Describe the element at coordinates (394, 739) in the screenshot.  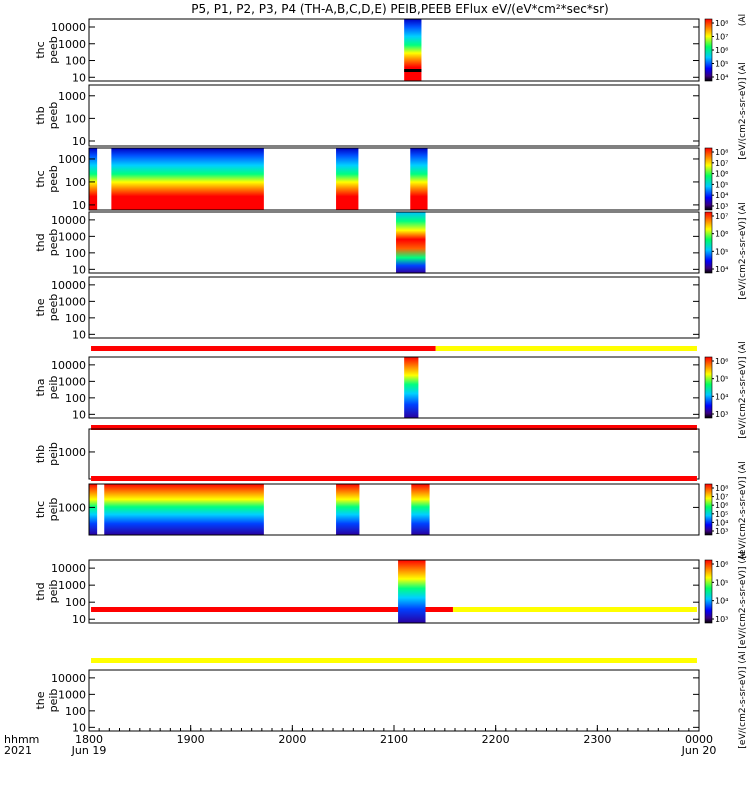
I see `x-tick-label: 2100` at that location.